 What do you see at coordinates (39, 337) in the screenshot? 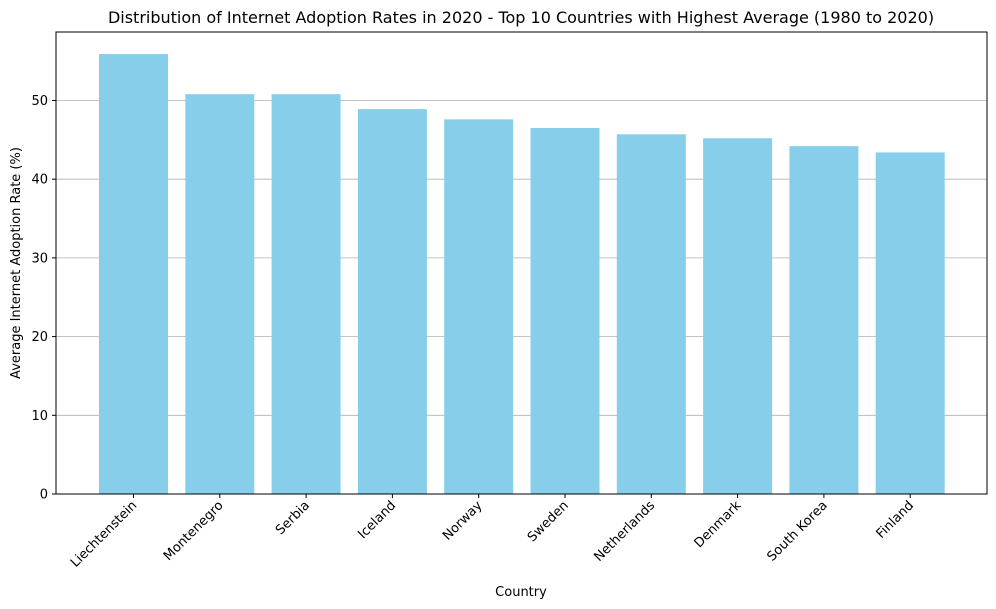
I see `y-tick-label: 20` at bounding box center [39, 337].